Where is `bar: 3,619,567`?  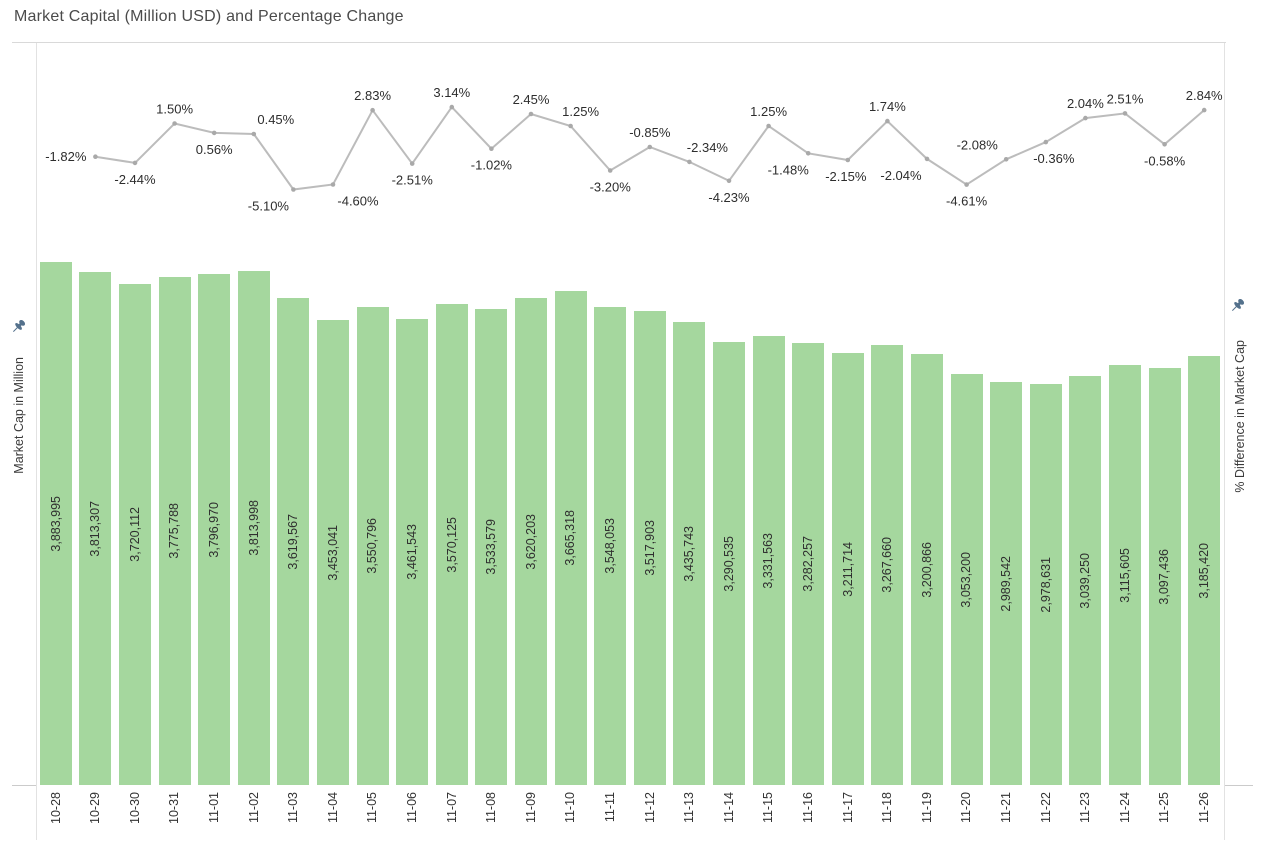 bar: 3,619,567 is located at coordinates (293, 541).